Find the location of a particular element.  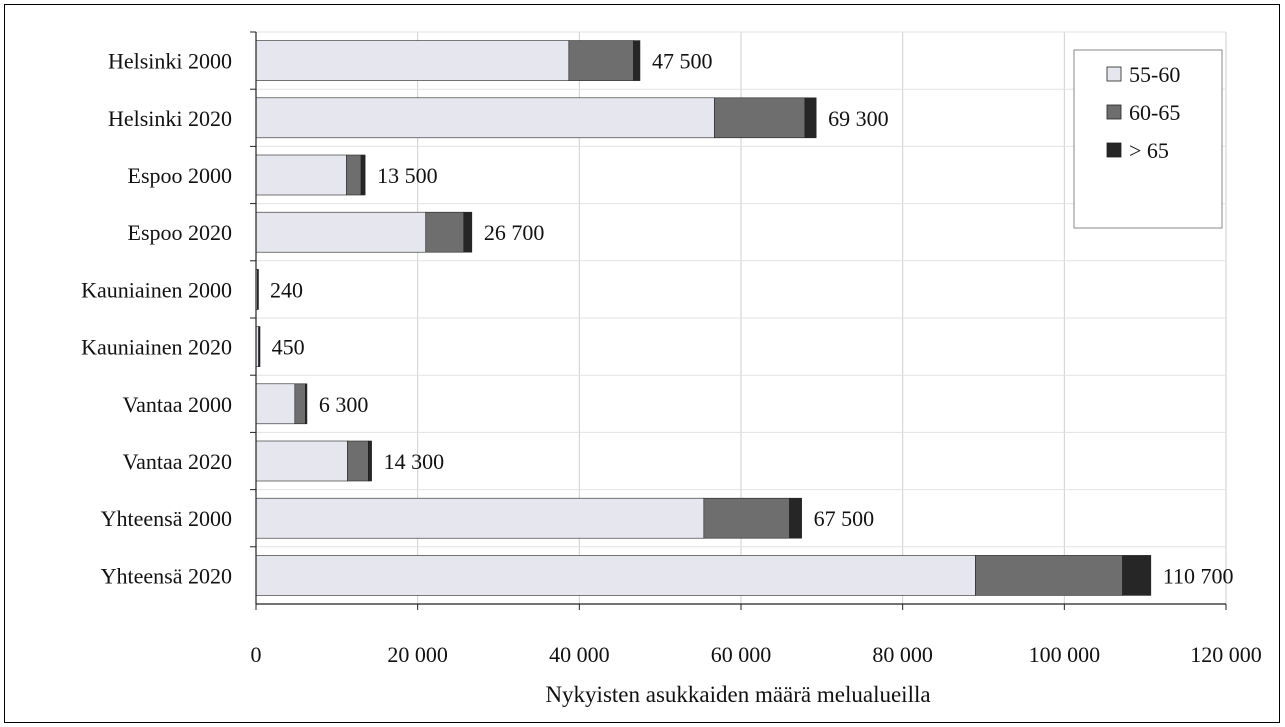

value-label: 14 300 is located at coordinates (414, 461).